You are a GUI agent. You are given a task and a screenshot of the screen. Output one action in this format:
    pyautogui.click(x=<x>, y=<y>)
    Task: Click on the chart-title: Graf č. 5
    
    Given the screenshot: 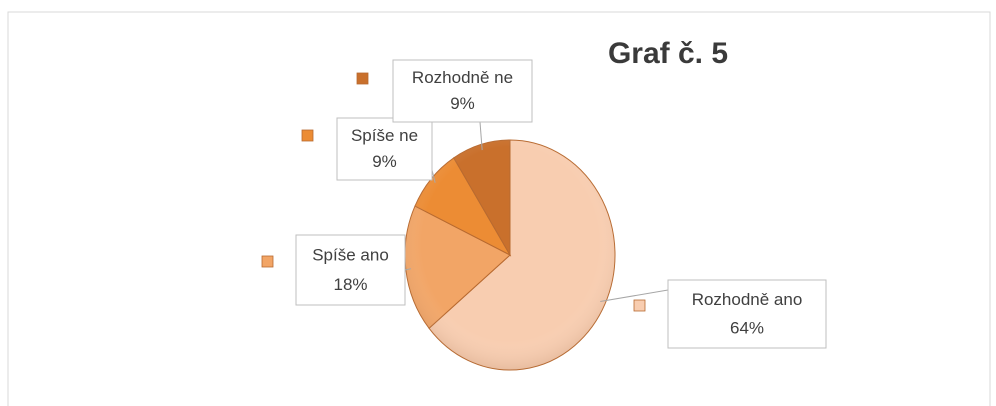 What is the action you would take?
    pyautogui.click(x=668, y=53)
    